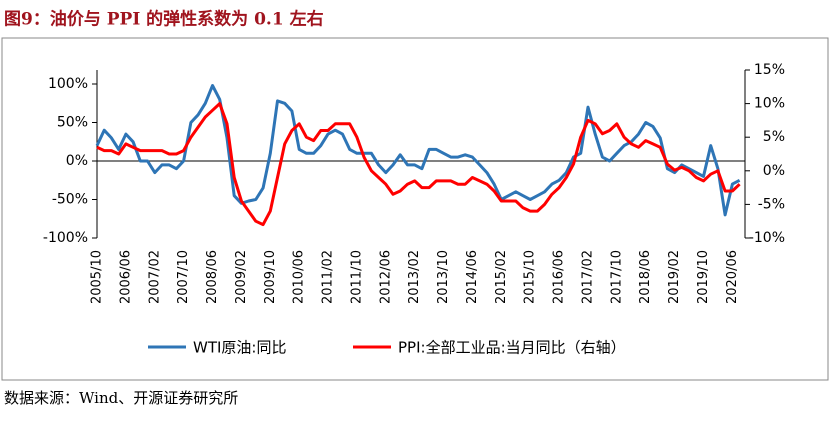 The image size is (837, 423). What do you see at coordinates (68, 84) in the screenshot?
I see `y-tick-label: 100%` at bounding box center [68, 84].